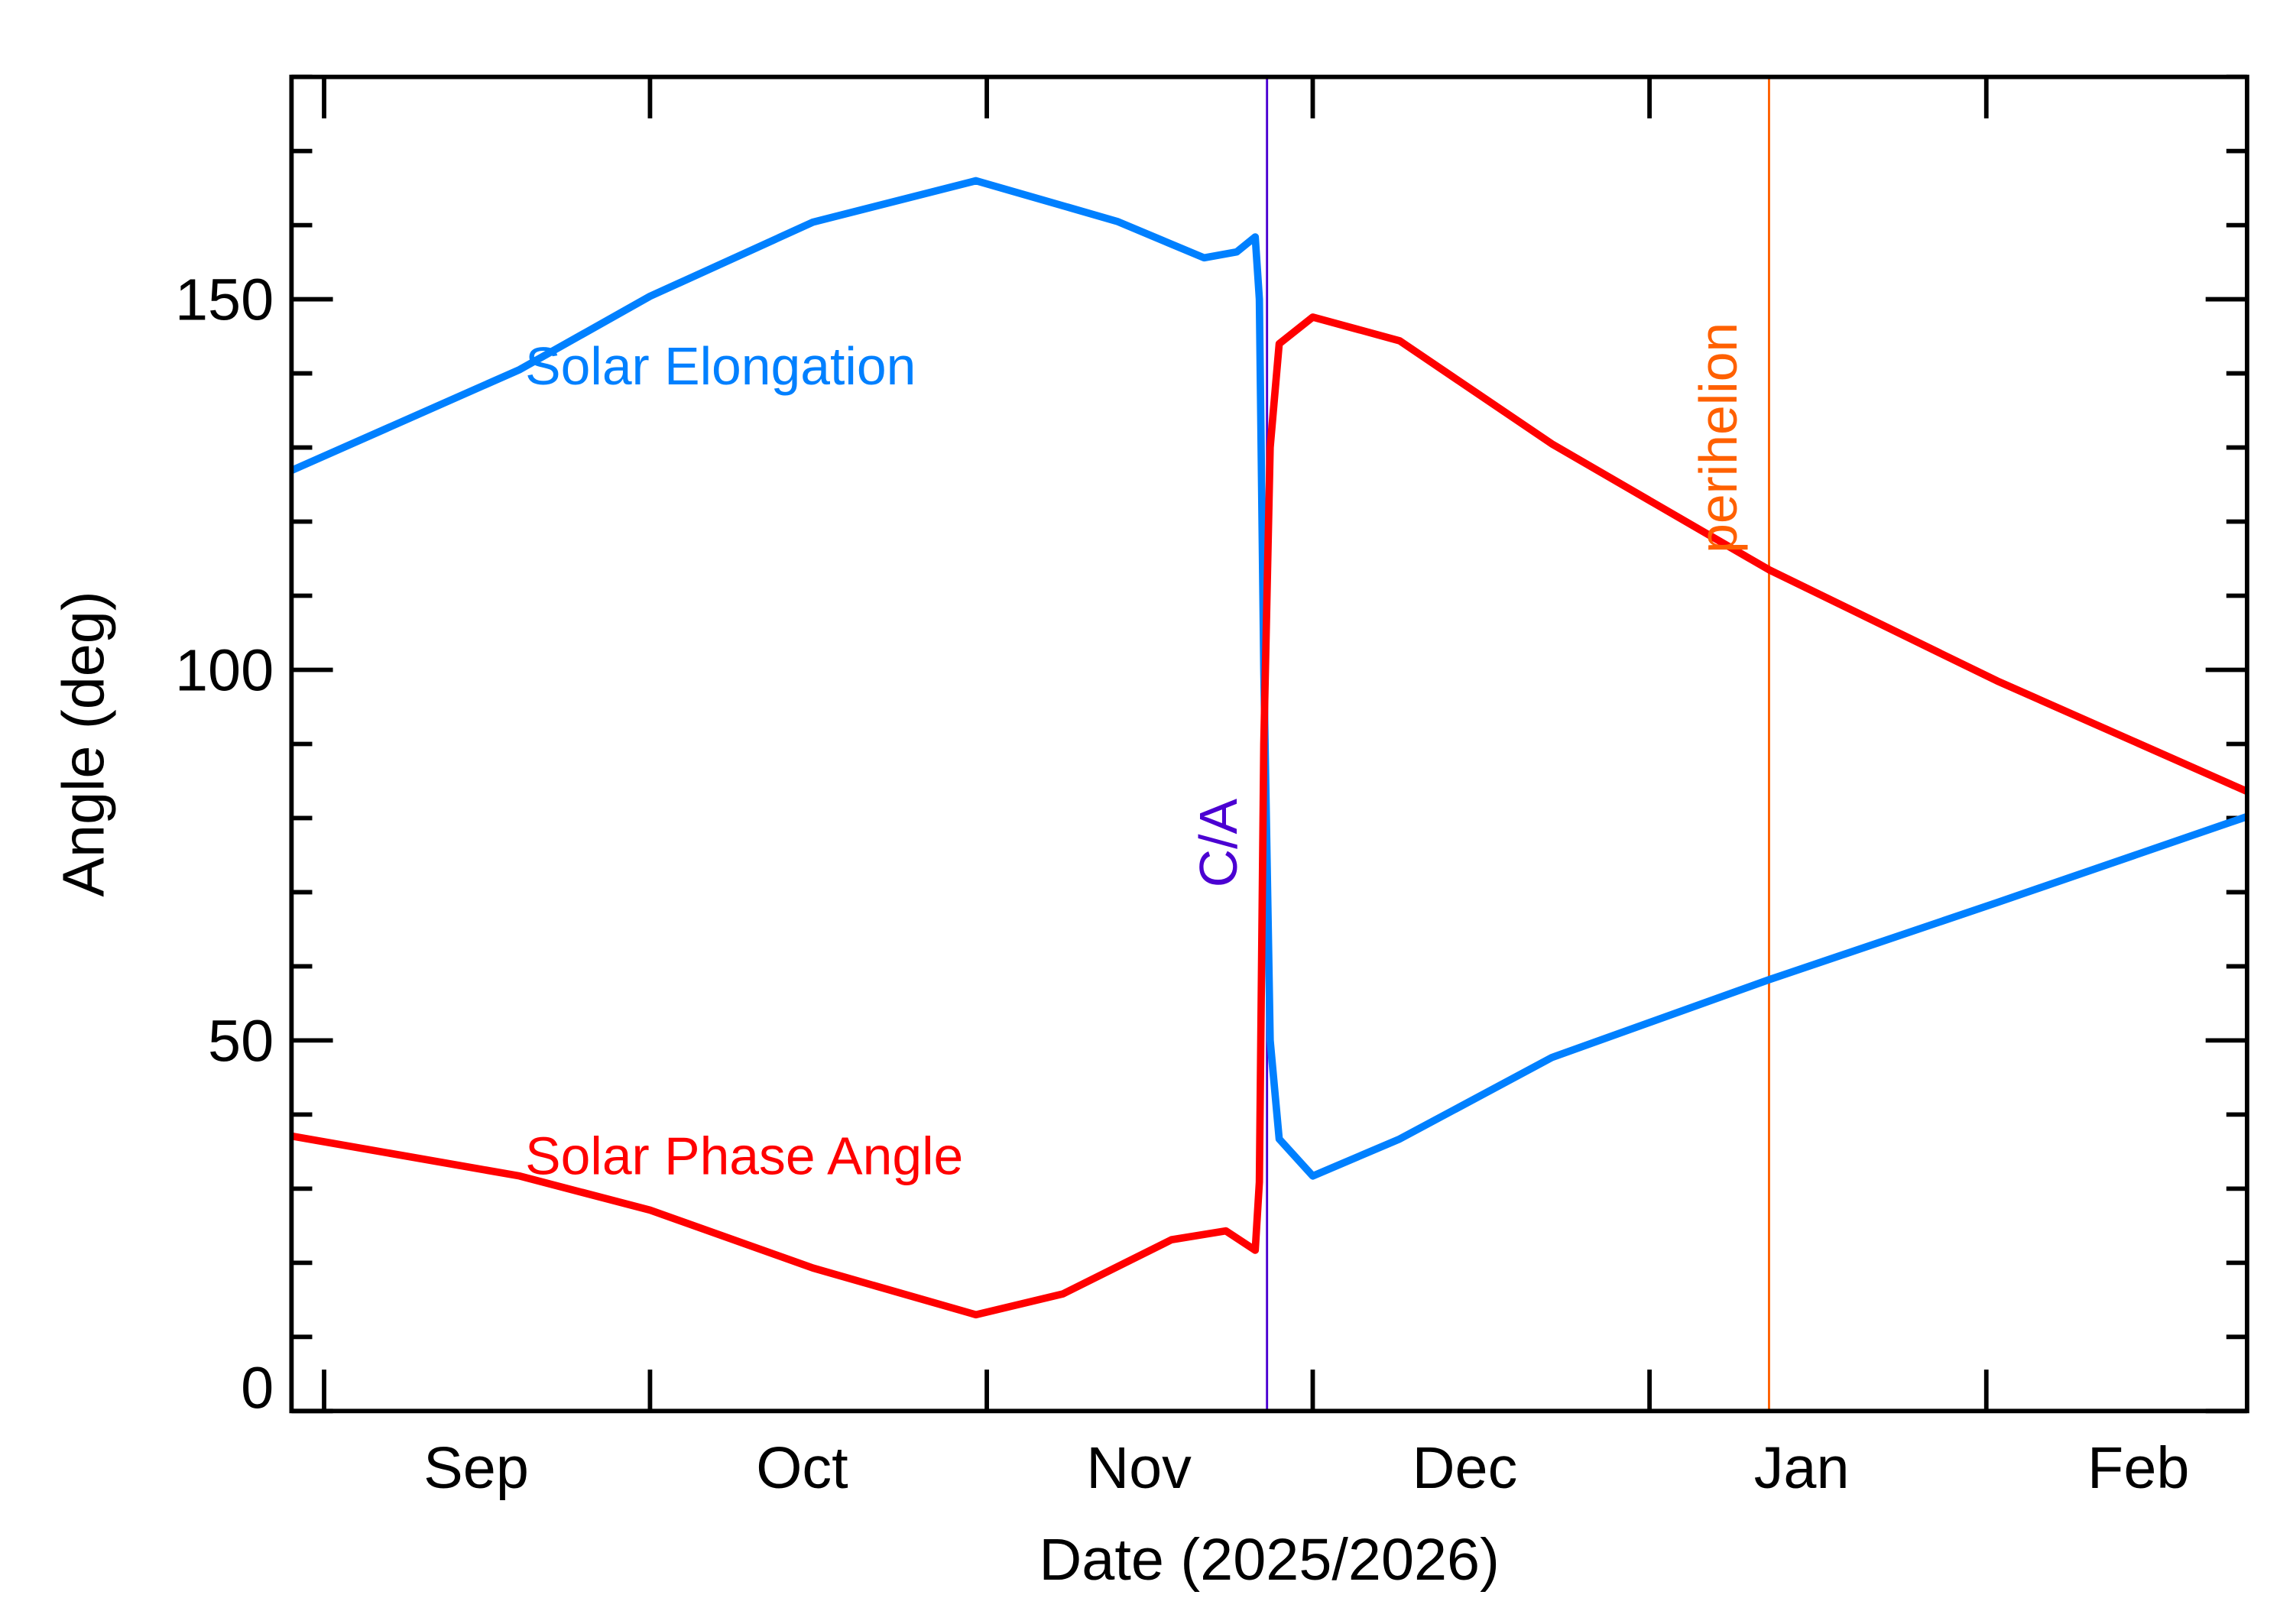  Describe the element at coordinates (802, 1468) in the screenshot. I see `x-tick-label: Oct` at that location.